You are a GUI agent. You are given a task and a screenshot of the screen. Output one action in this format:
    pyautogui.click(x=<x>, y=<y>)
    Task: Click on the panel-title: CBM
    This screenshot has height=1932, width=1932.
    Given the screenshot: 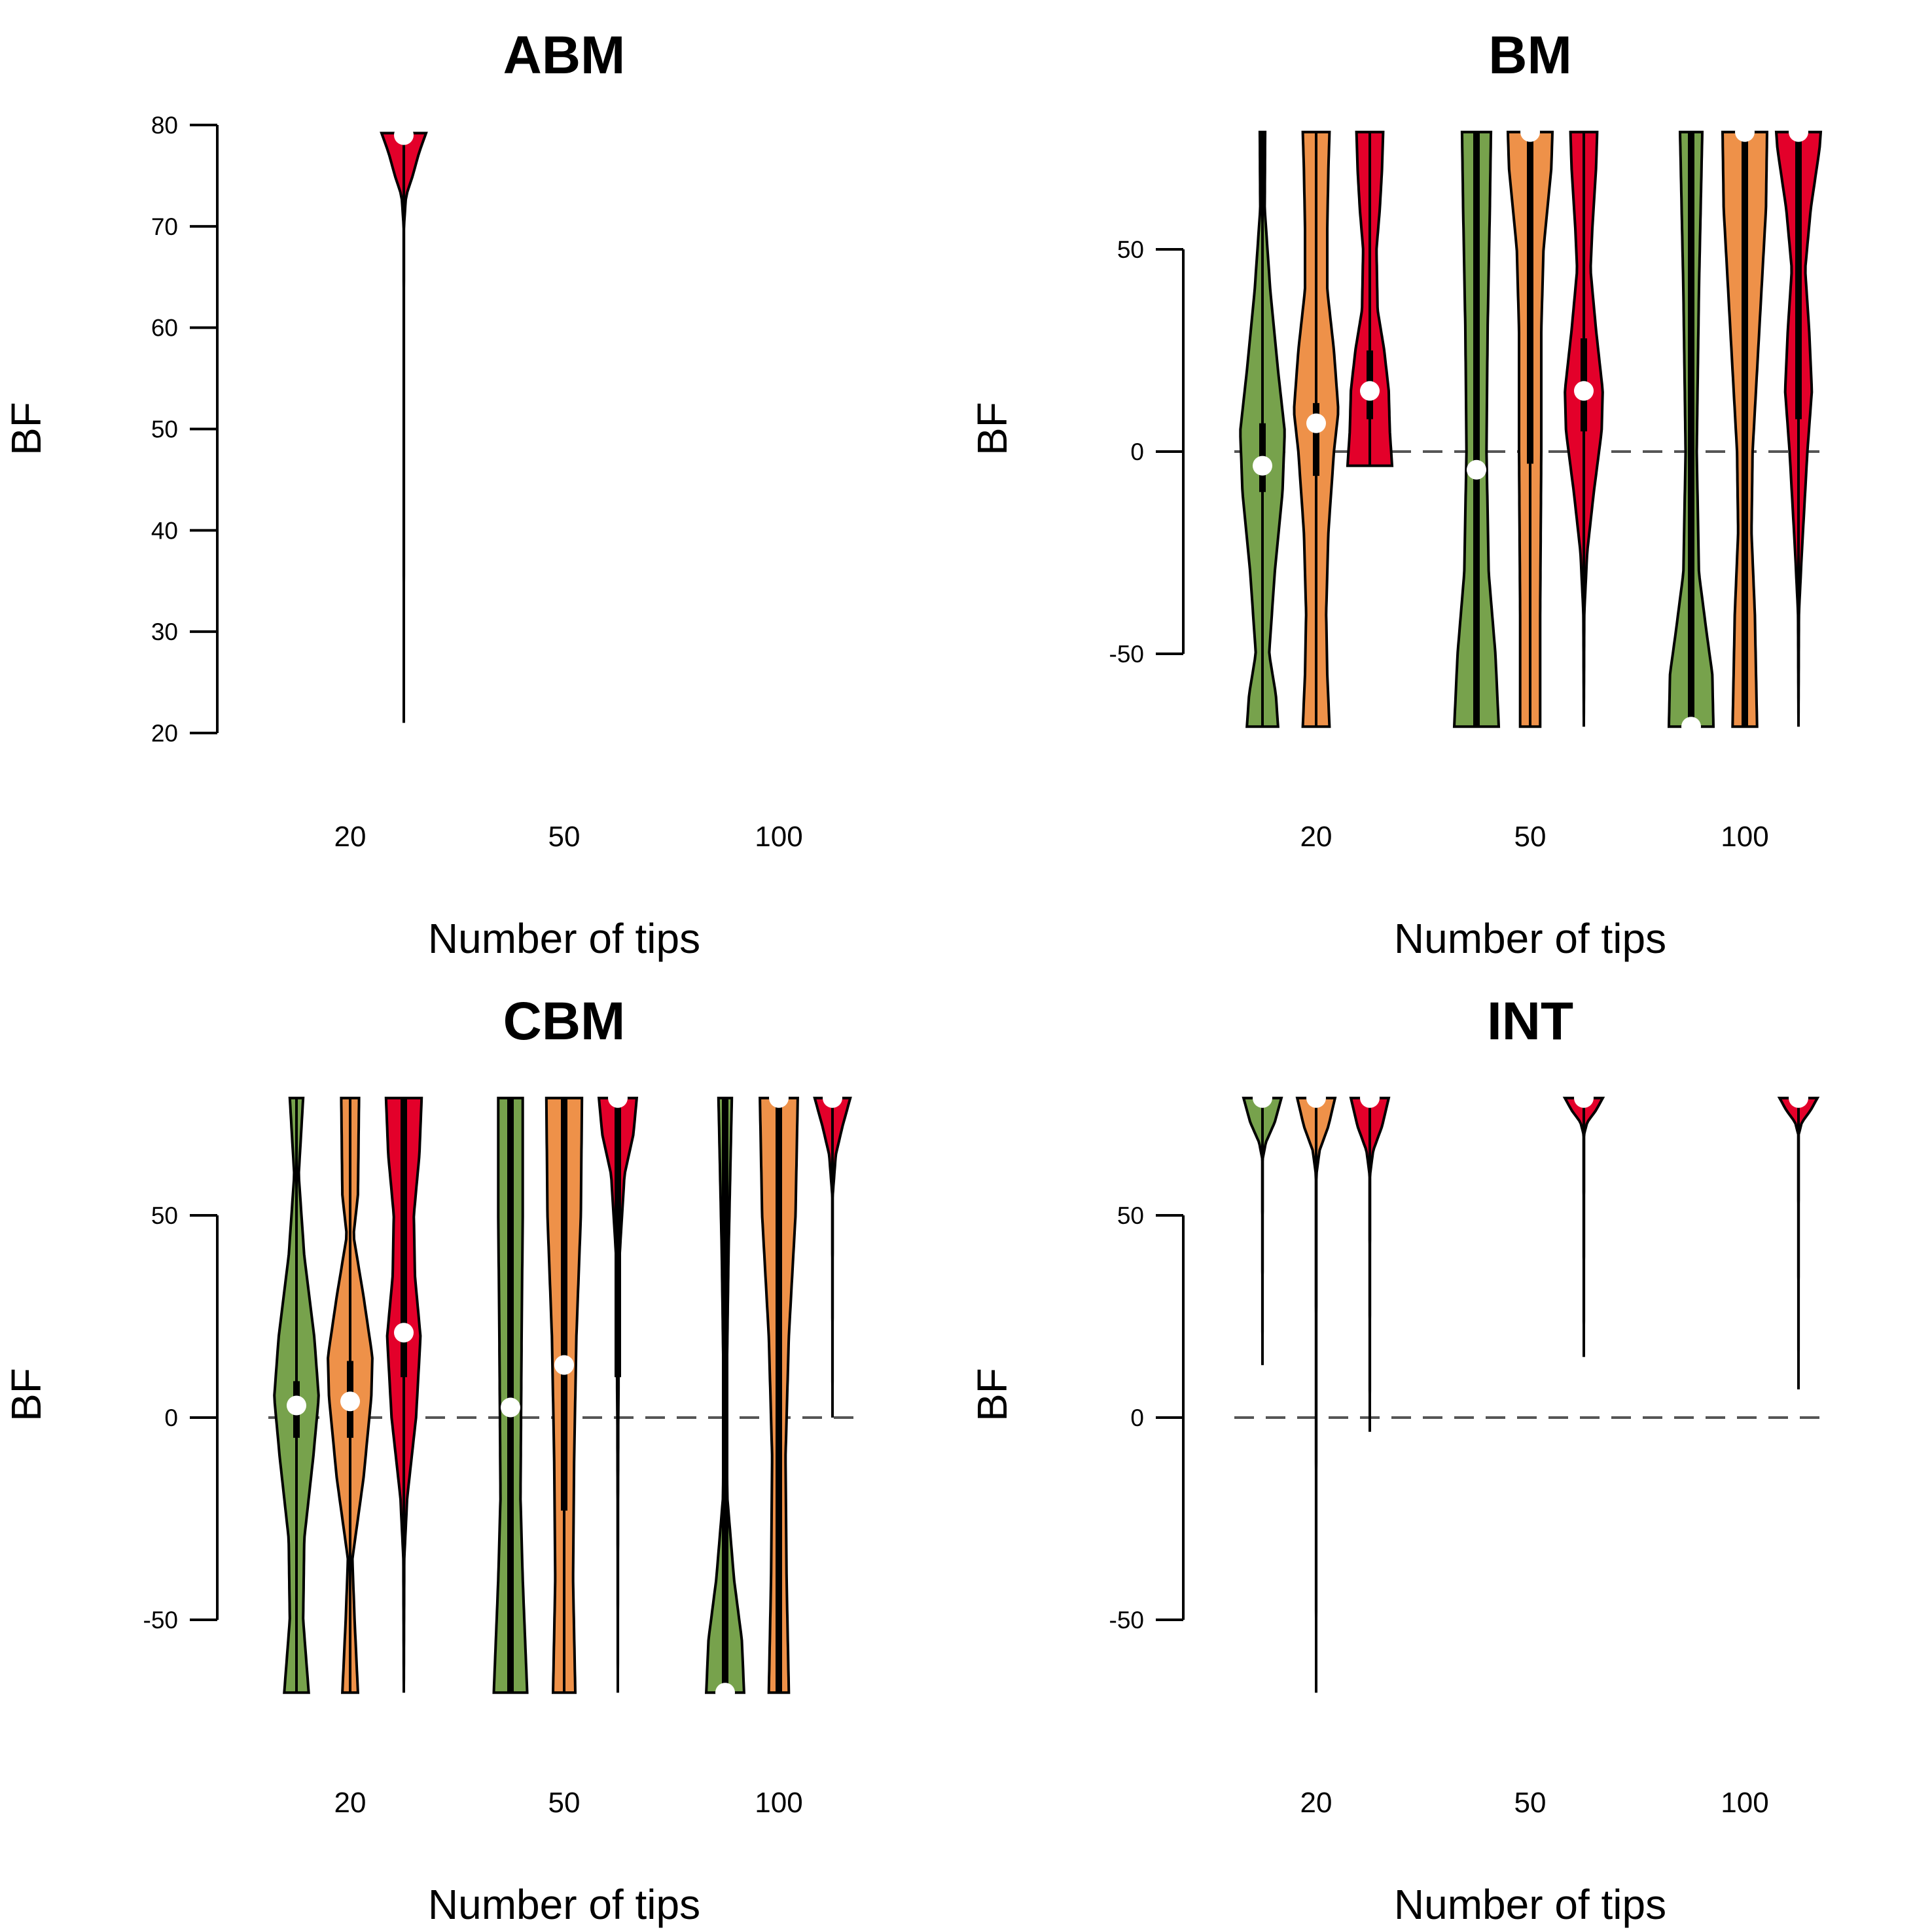 What is the action you would take?
    pyautogui.click(x=564, y=1021)
    